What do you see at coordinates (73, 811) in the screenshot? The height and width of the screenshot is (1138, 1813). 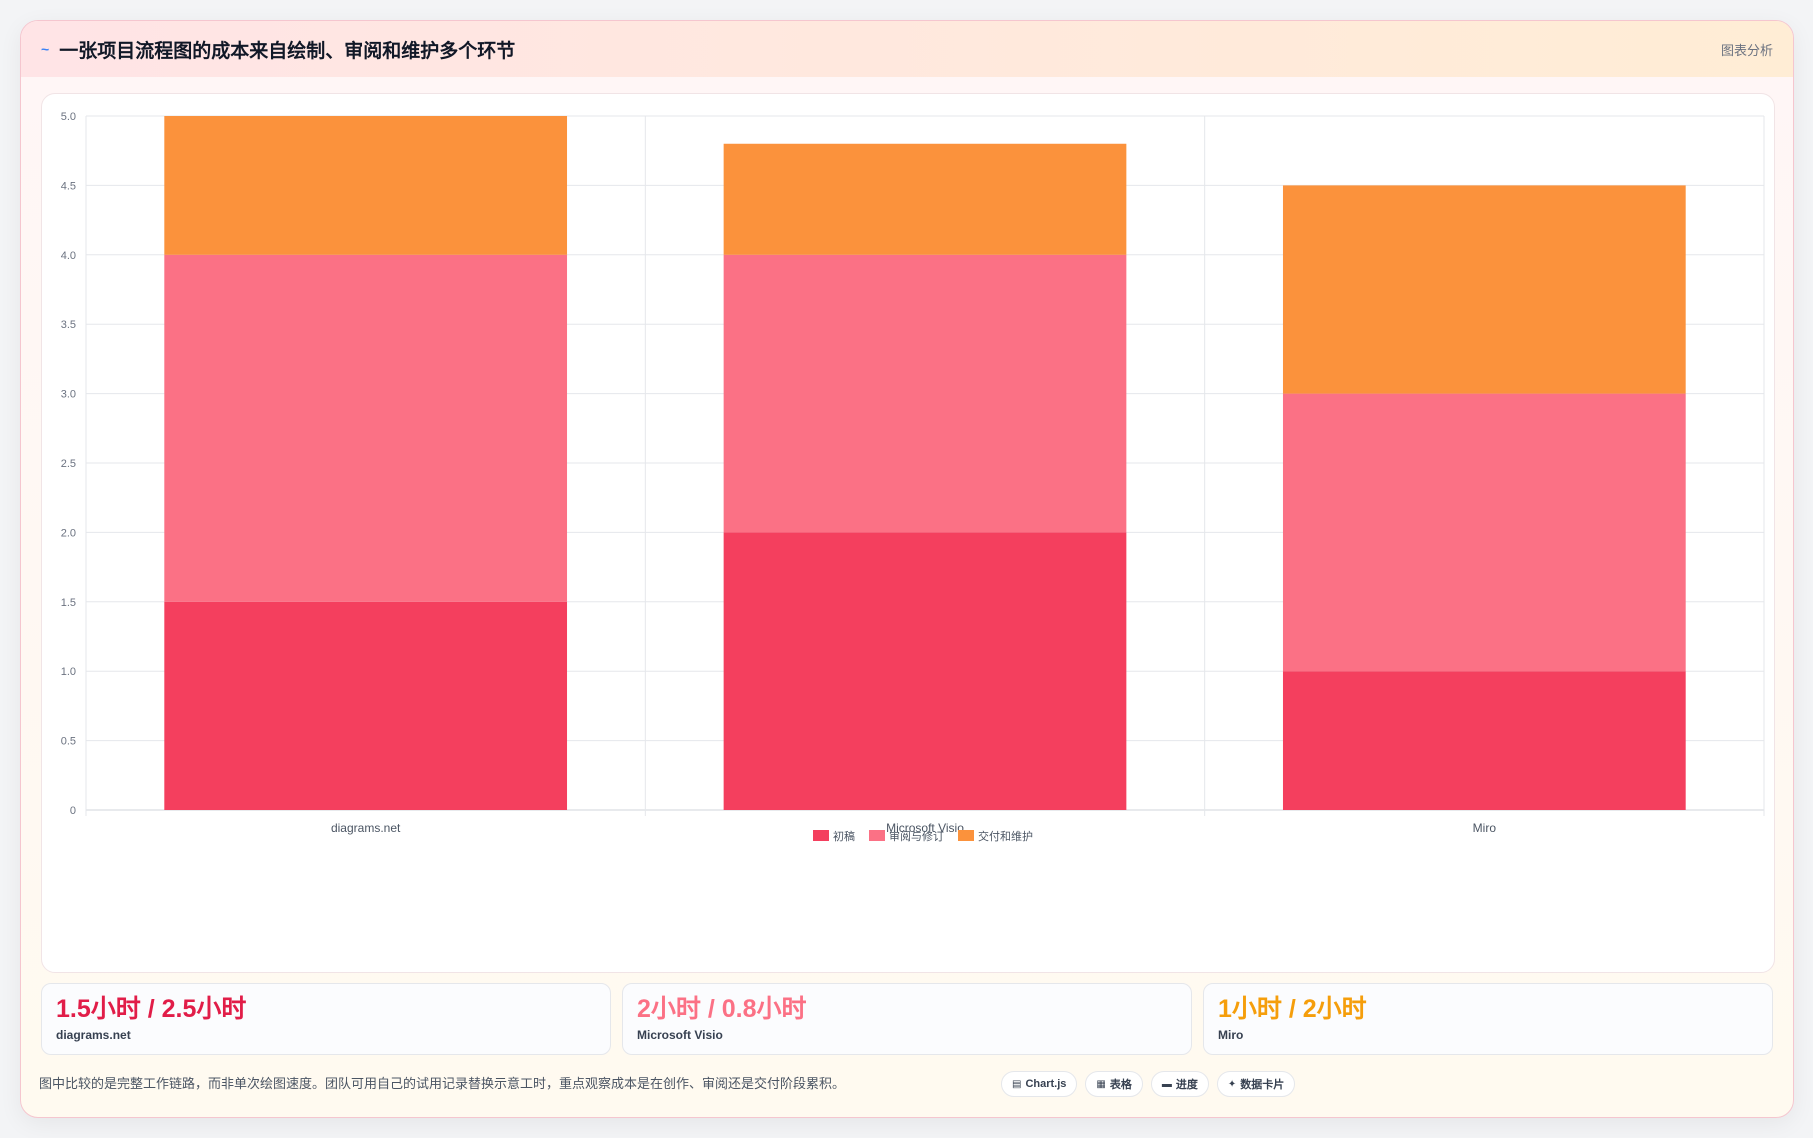 I see `y-tick-label: 0` at bounding box center [73, 811].